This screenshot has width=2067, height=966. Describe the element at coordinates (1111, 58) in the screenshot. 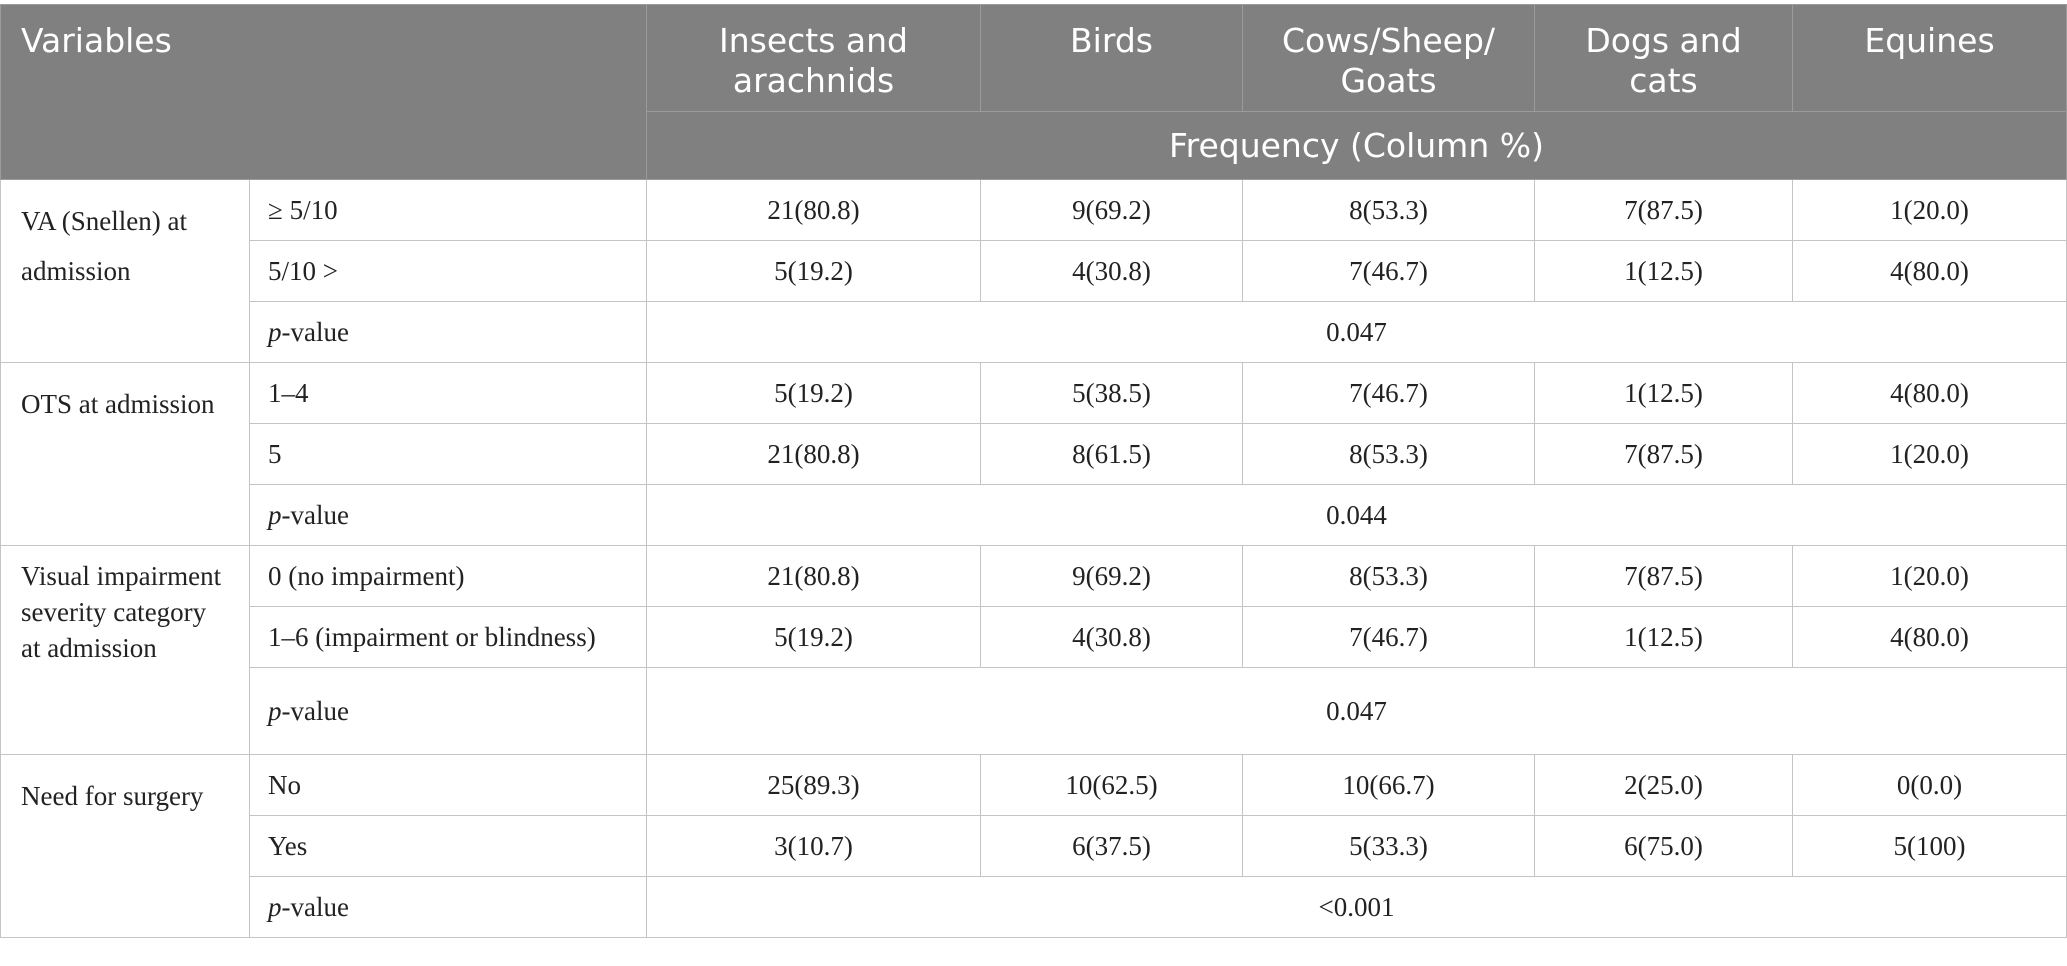

I see `header-birds: Birds` at that location.